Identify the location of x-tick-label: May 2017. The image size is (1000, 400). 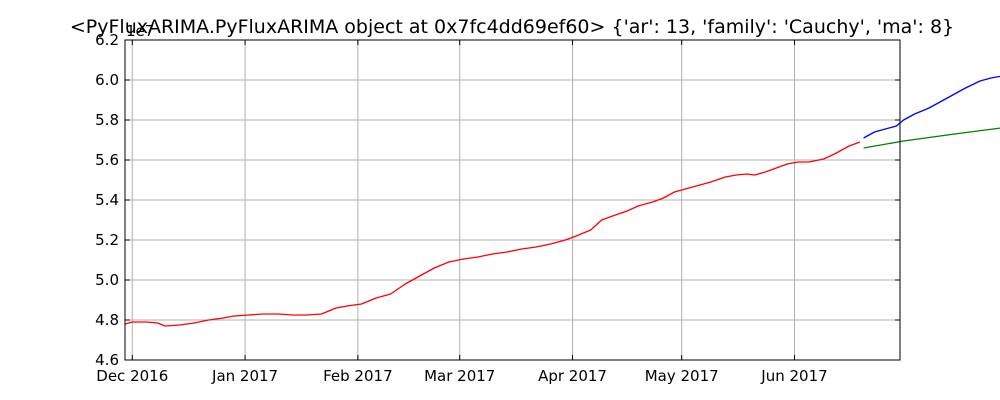
(682, 376).